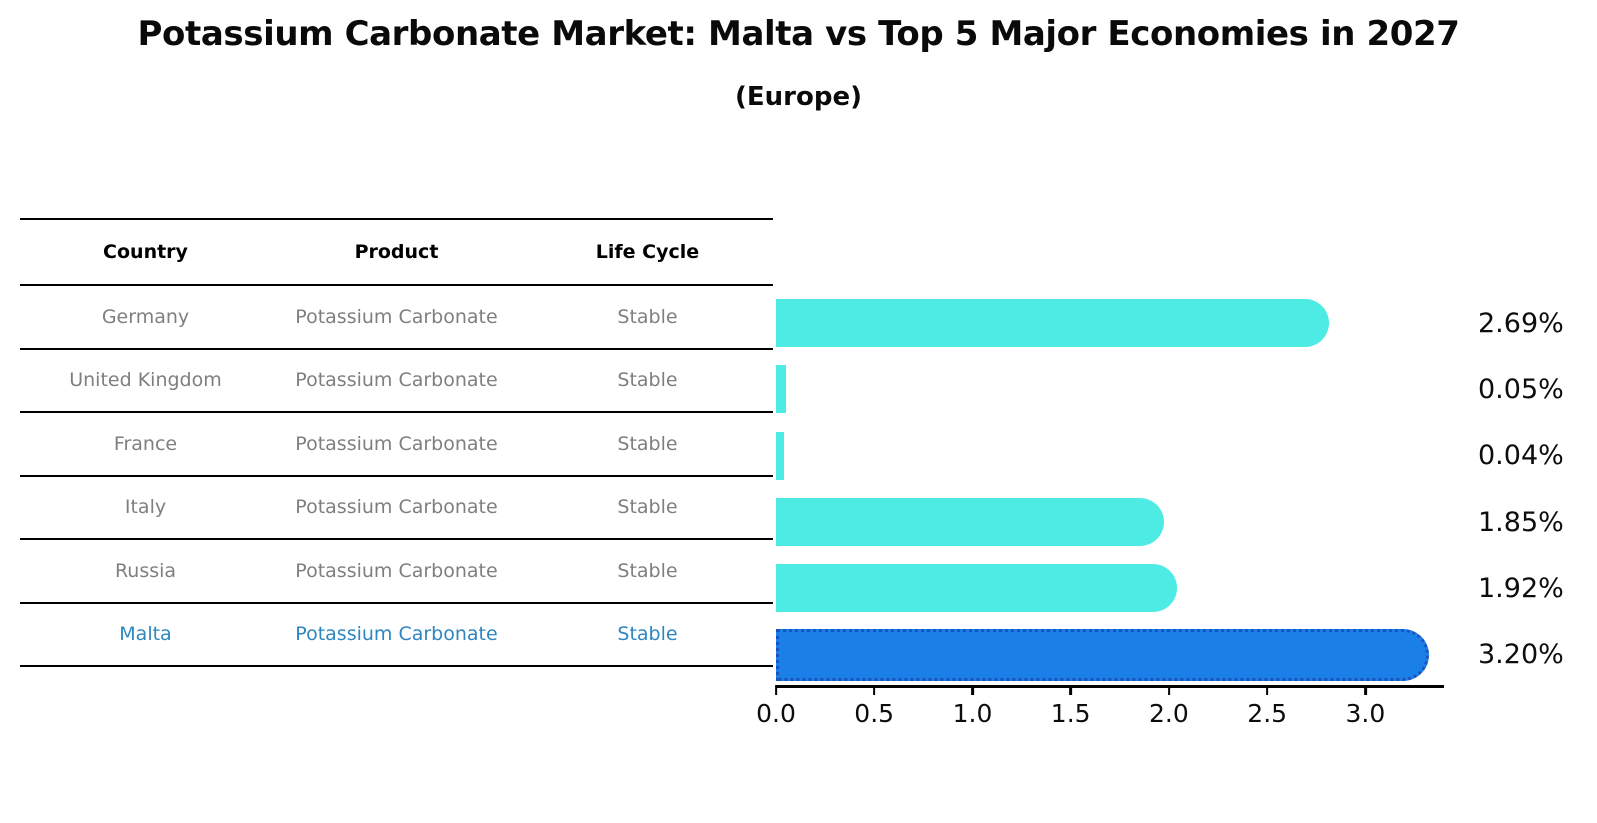 This screenshot has width=1597, height=823. Describe the element at coordinates (776, 713) in the screenshot. I see `tick-label: 0.0` at that location.